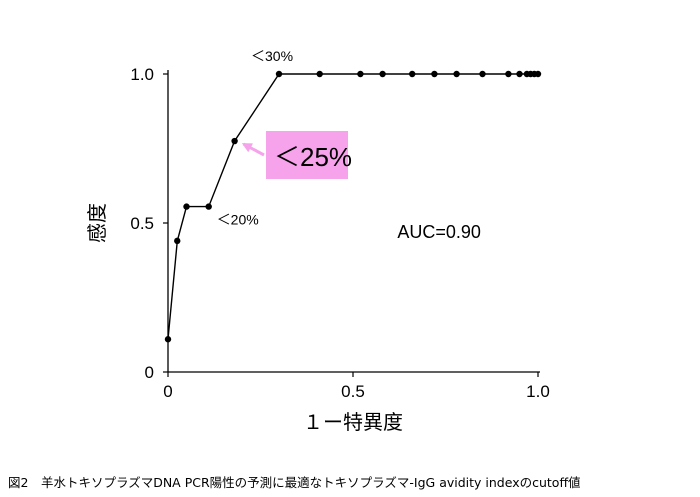 This screenshot has width=700, height=497. Describe the element at coordinates (142, 74) in the screenshot. I see `y-tick-label: 1.0` at that location.